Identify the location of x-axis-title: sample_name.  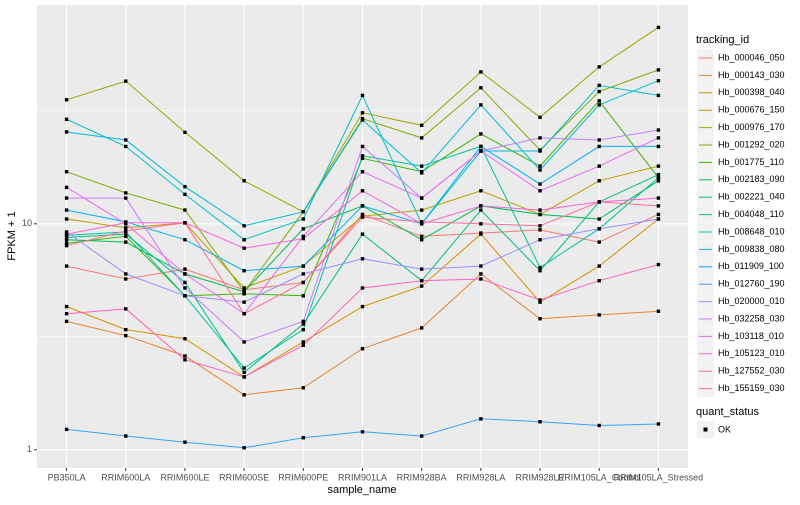
(361, 490).